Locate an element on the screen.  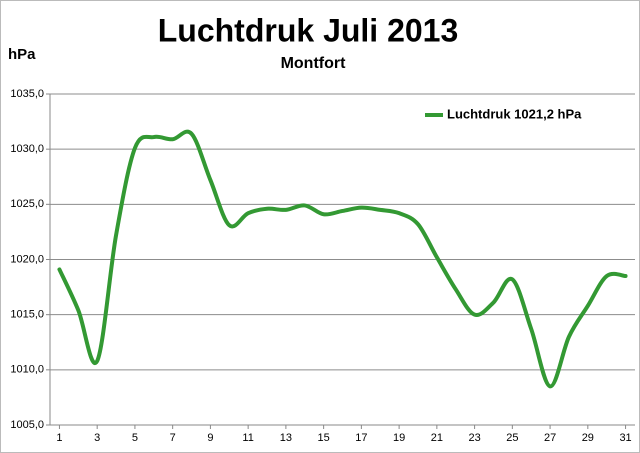
x-tick-label: 3 is located at coordinates (97, 438).